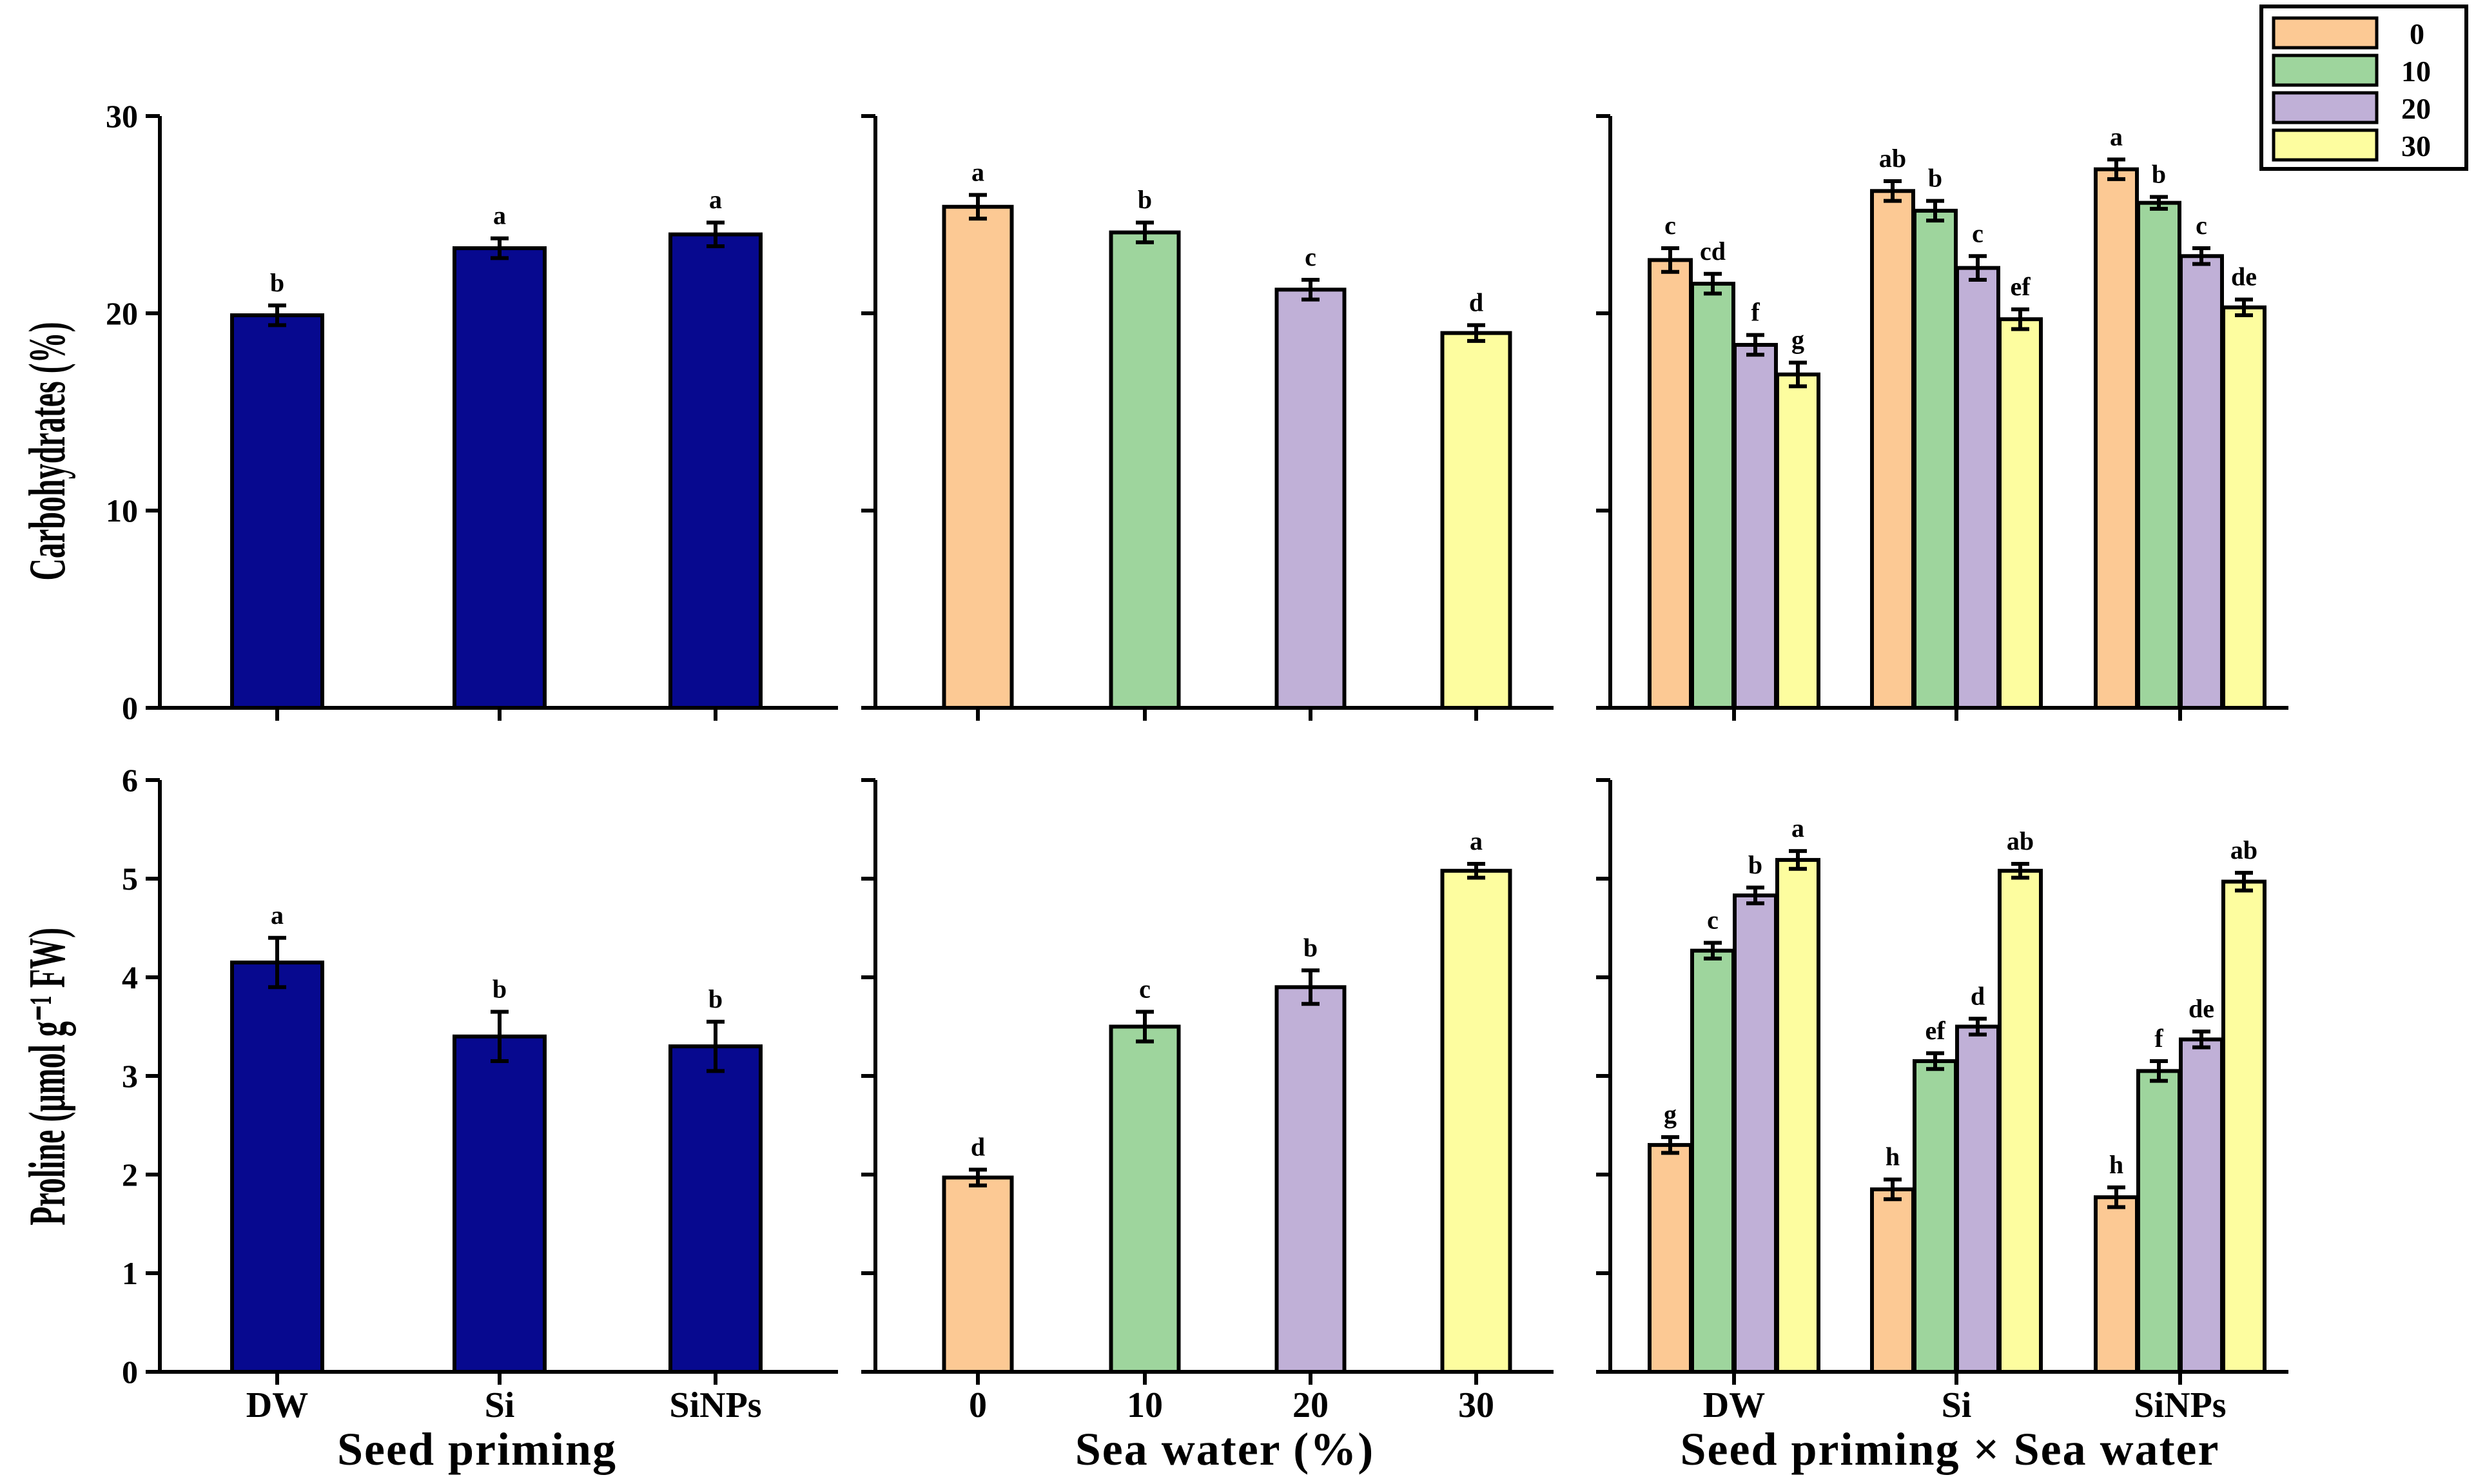 The width and height of the screenshot is (2476, 1484). I want to click on y-tick-label: 6, so click(130, 780).